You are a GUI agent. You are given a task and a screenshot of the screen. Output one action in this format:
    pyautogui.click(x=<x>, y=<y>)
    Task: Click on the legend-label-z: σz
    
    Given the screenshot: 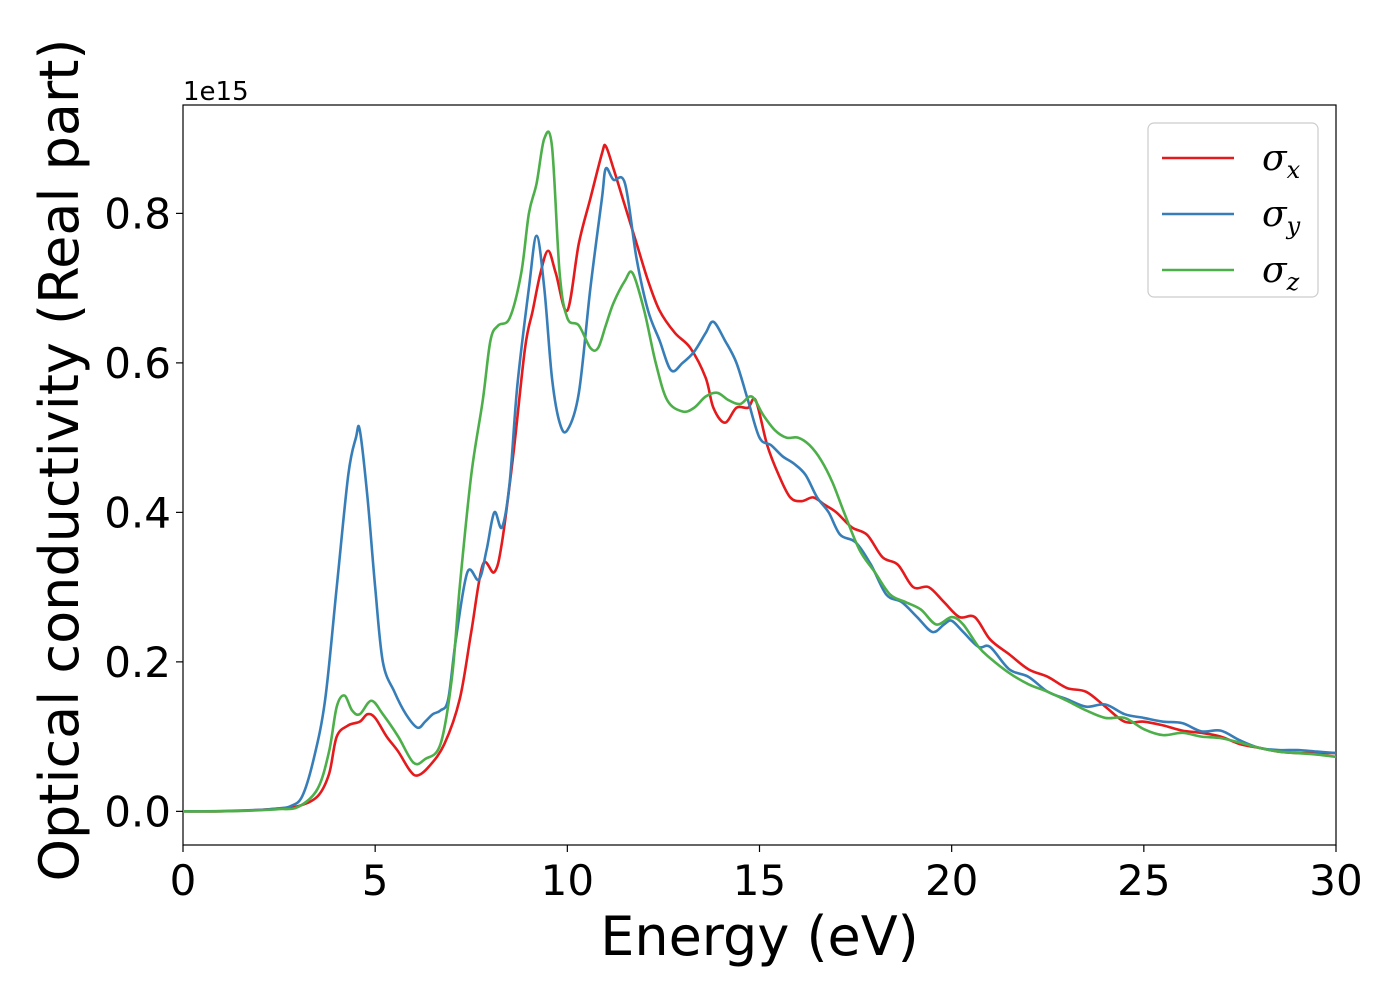 What is the action you would take?
    pyautogui.click(x=1281, y=273)
    